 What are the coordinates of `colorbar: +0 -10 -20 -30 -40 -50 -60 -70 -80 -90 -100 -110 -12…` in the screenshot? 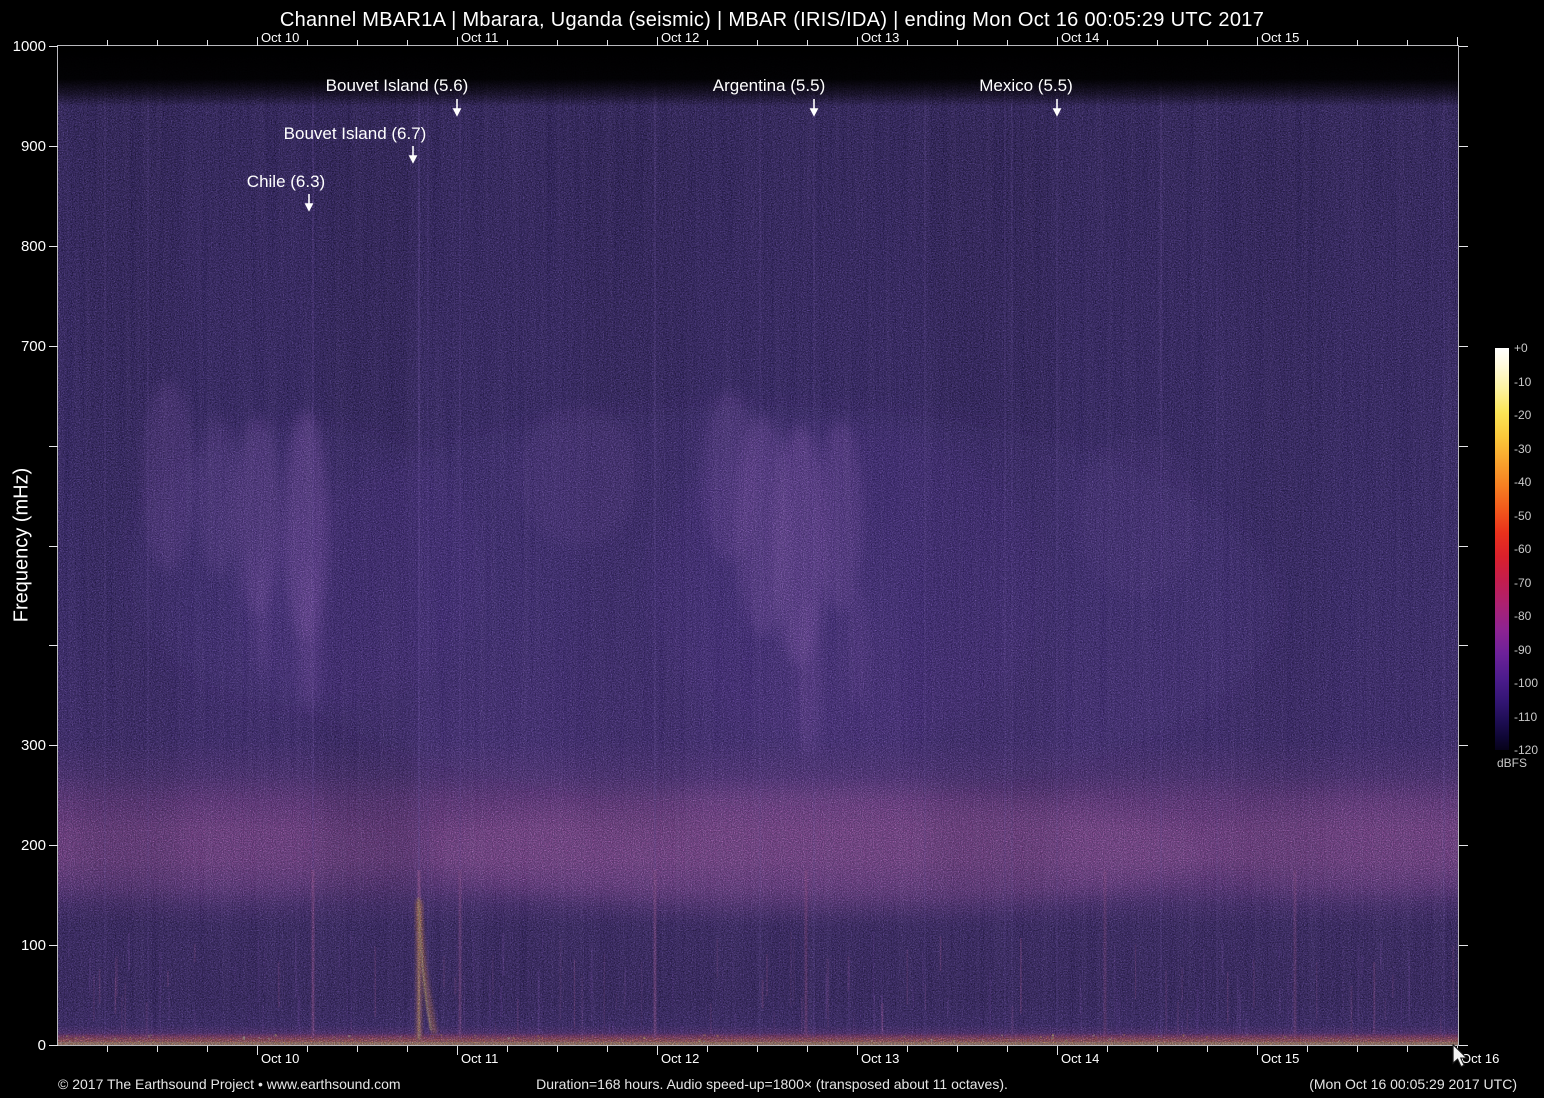 It's located at (1519, 564).